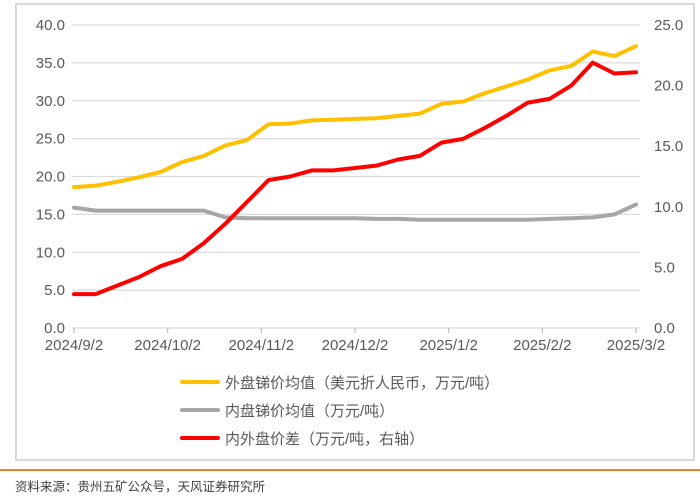 Image resolution: width=700 pixels, height=498 pixels. Describe the element at coordinates (74, 345) in the screenshot. I see `svg-text: 2024/9/2` at that location.